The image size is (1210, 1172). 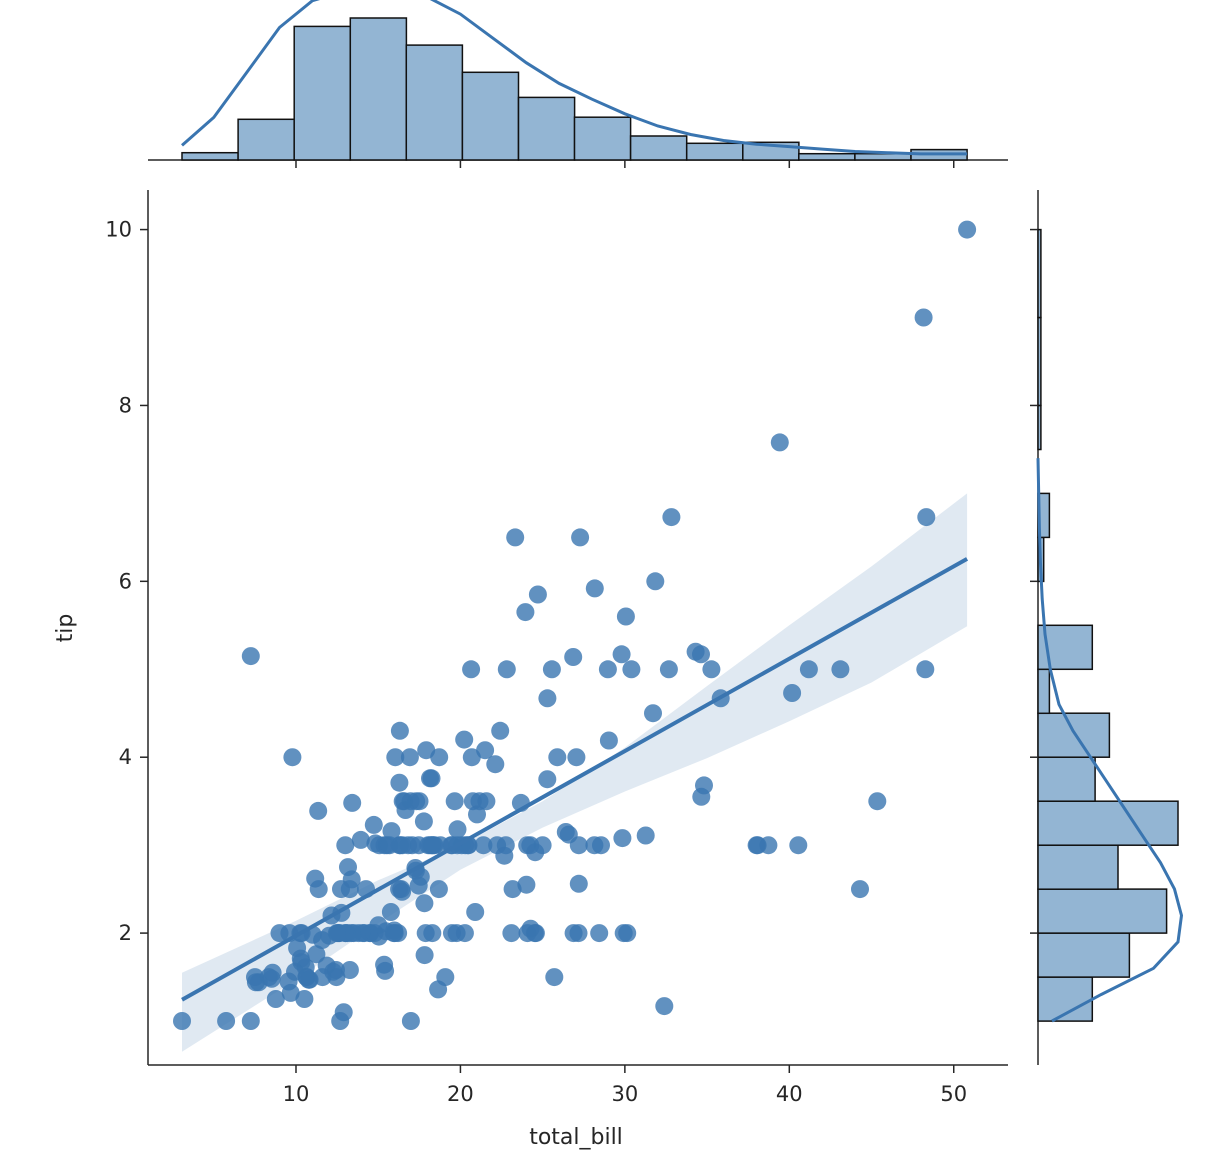 I want to click on top-marginal-histogram, so click(x=578, y=84).